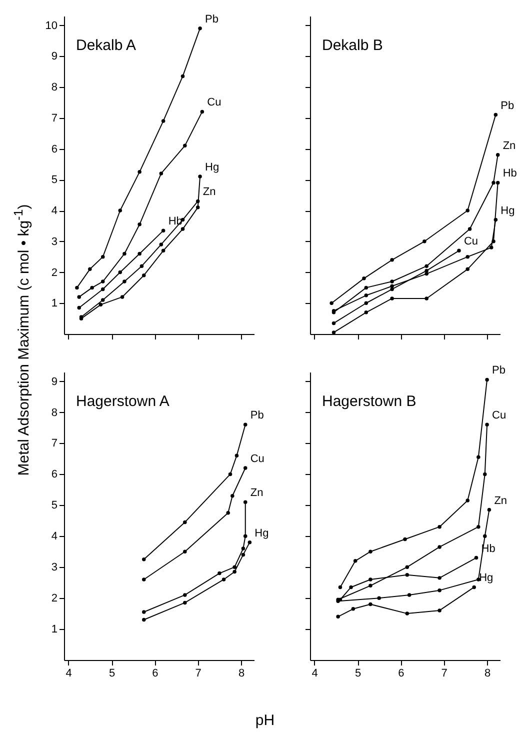 This screenshot has width=530, height=745. I want to click on text: Dekalb B, so click(352, 45).